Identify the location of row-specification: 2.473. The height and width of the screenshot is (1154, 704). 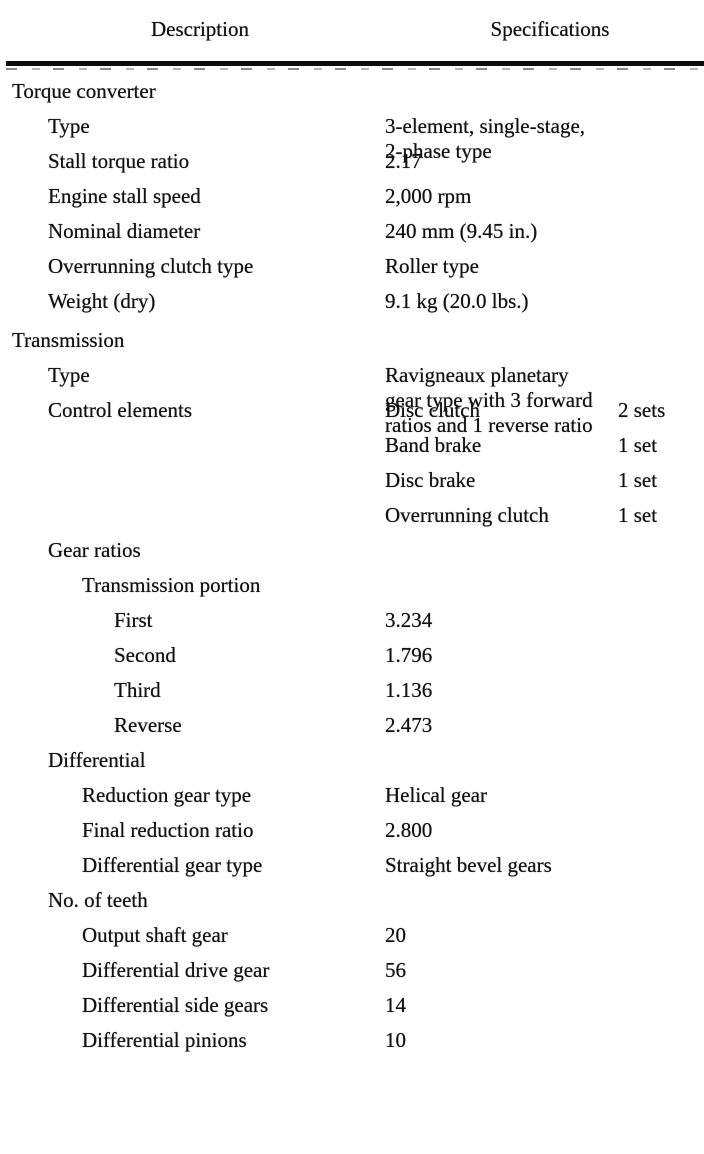
(409, 725).